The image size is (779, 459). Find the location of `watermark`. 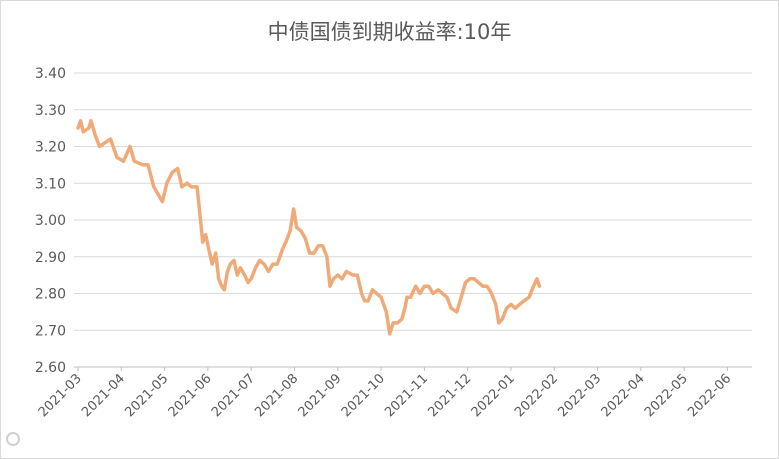

watermark is located at coordinates (14, 440).